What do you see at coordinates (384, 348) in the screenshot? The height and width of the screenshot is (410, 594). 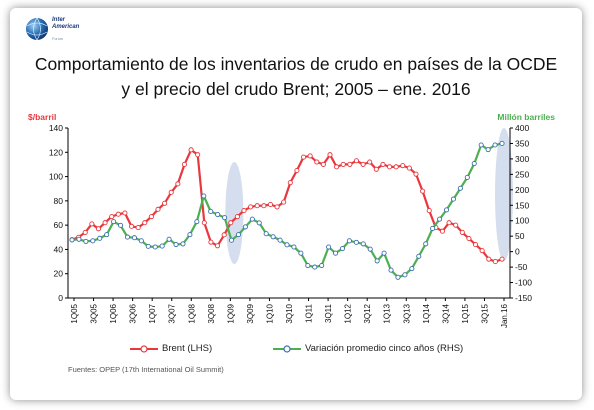 I see `legend-label-variation: Variación promedio cinco años (RHS)` at bounding box center [384, 348].